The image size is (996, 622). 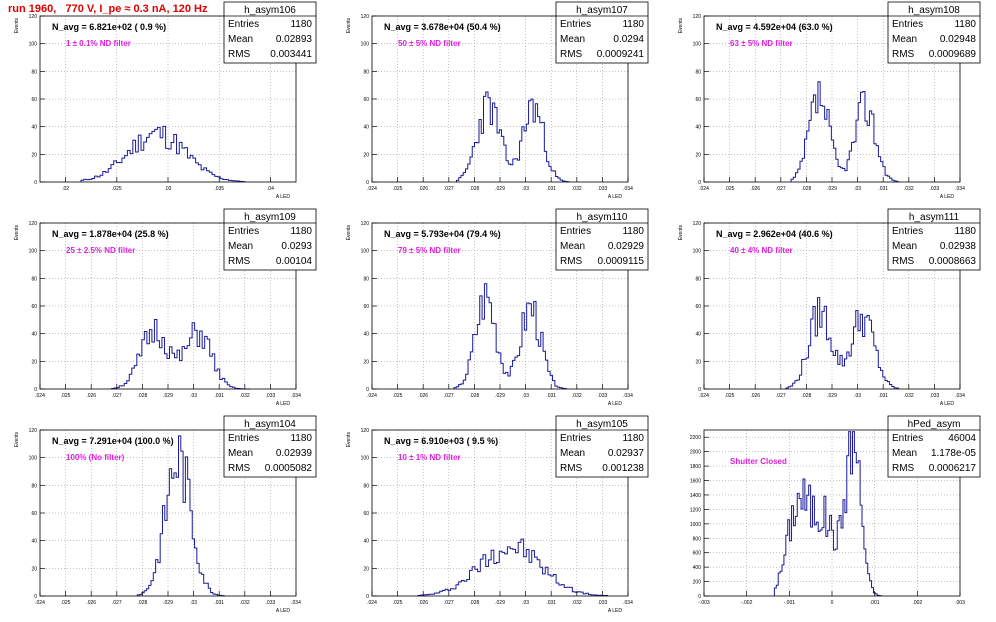 I want to click on stats-title: h_asym109, so click(x=270, y=217).